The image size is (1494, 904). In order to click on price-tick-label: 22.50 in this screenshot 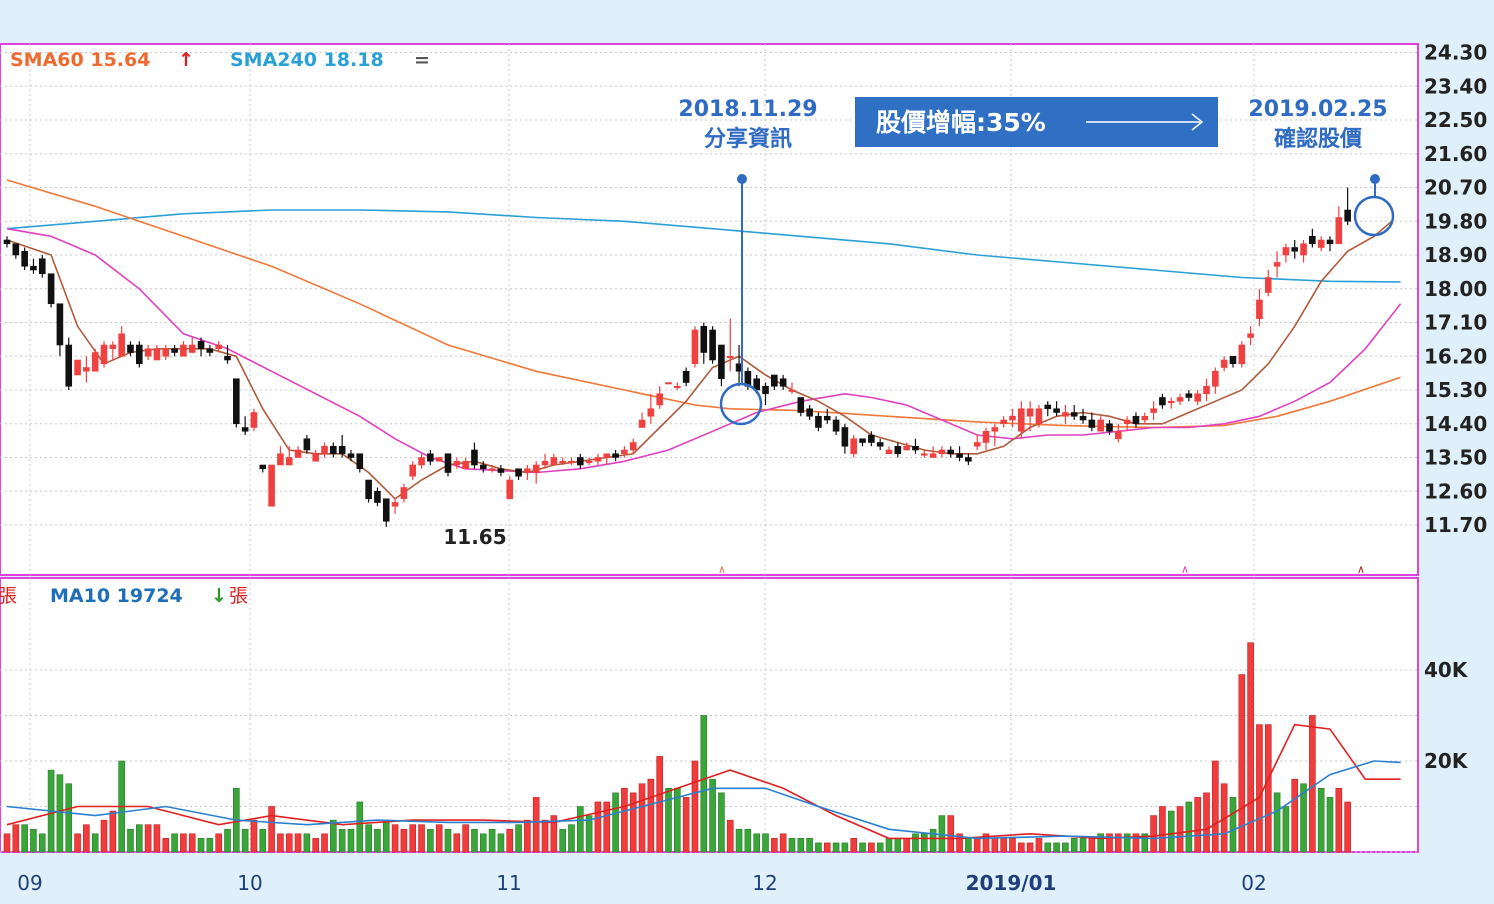, I will do `click(1455, 120)`.